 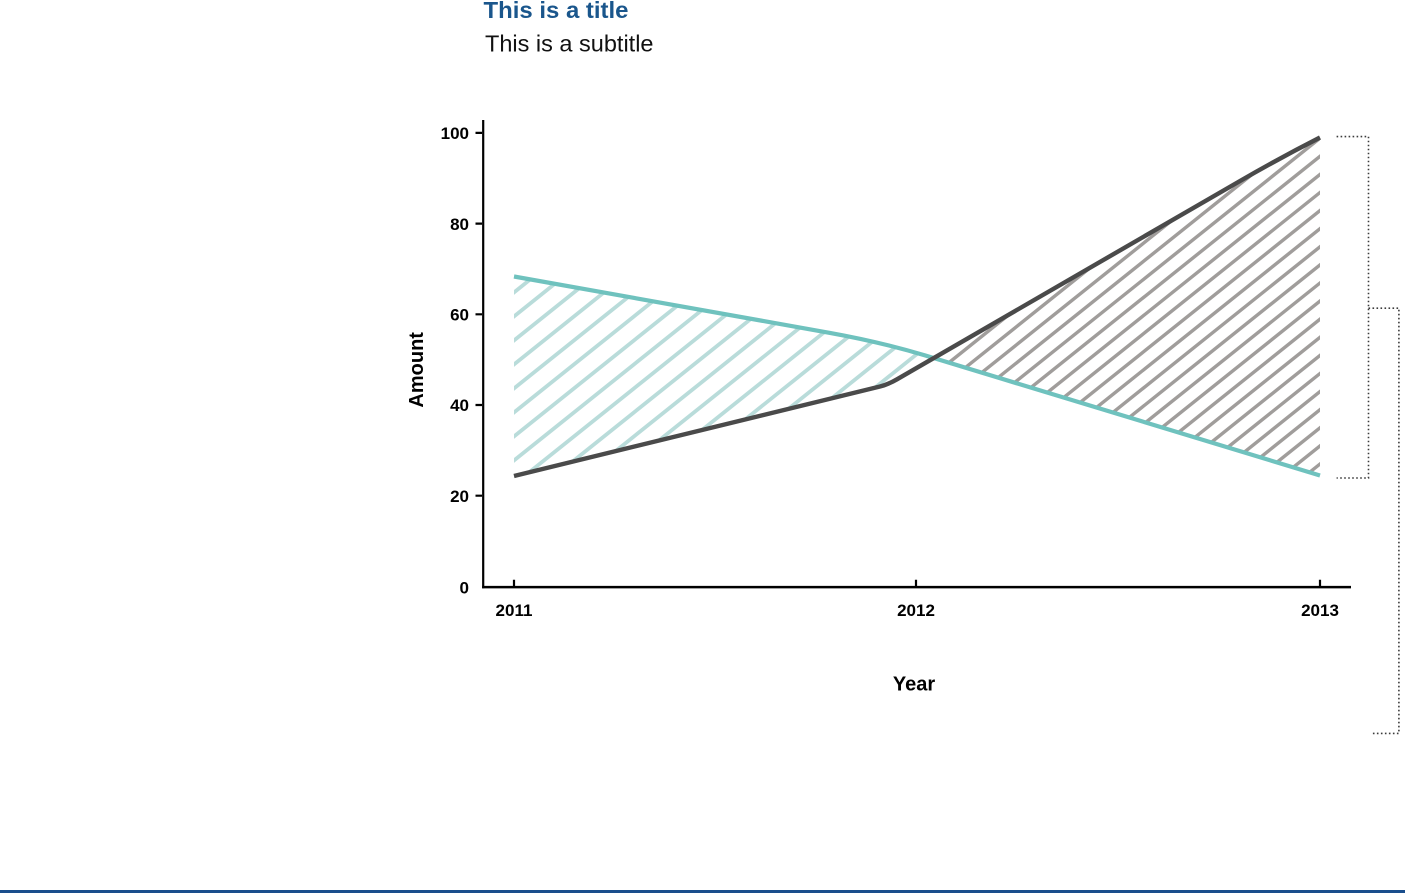 What do you see at coordinates (464, 588) in the screenshot?
I see `svg-text: 0` at bounding box center [464, 588].